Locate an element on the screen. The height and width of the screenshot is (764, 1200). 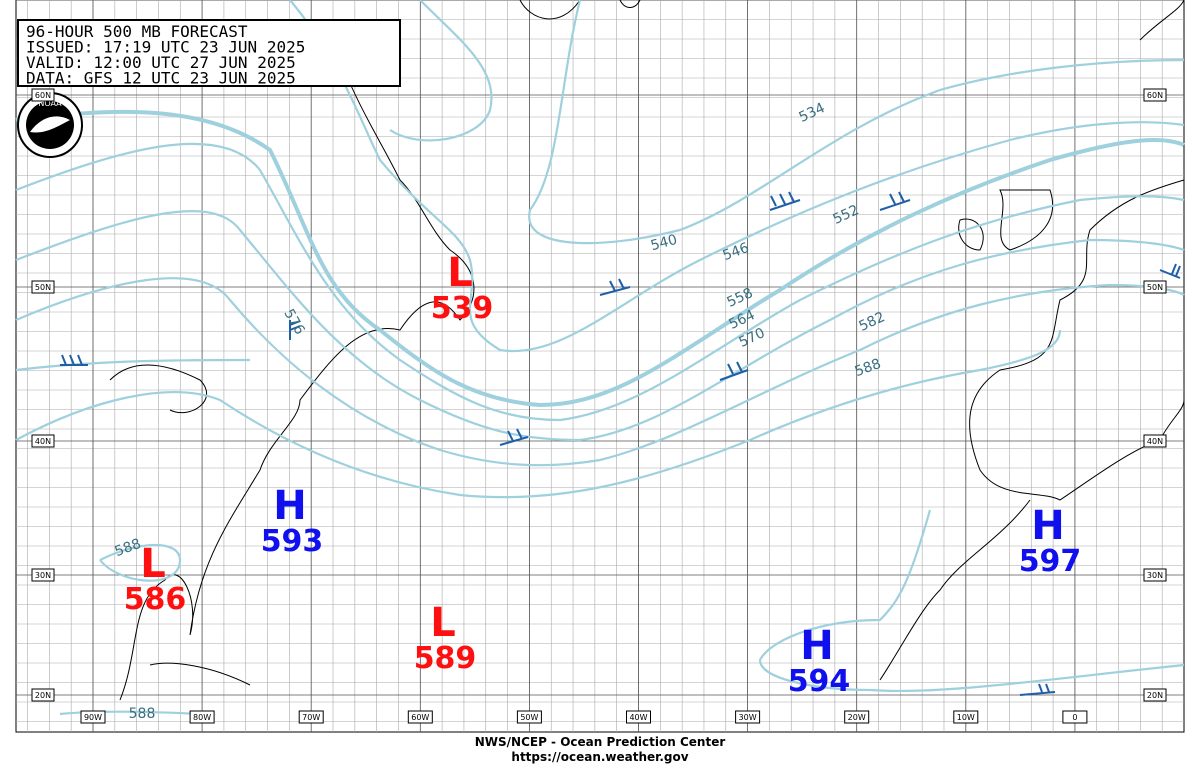
header-box is located at coordinates (209, 53).